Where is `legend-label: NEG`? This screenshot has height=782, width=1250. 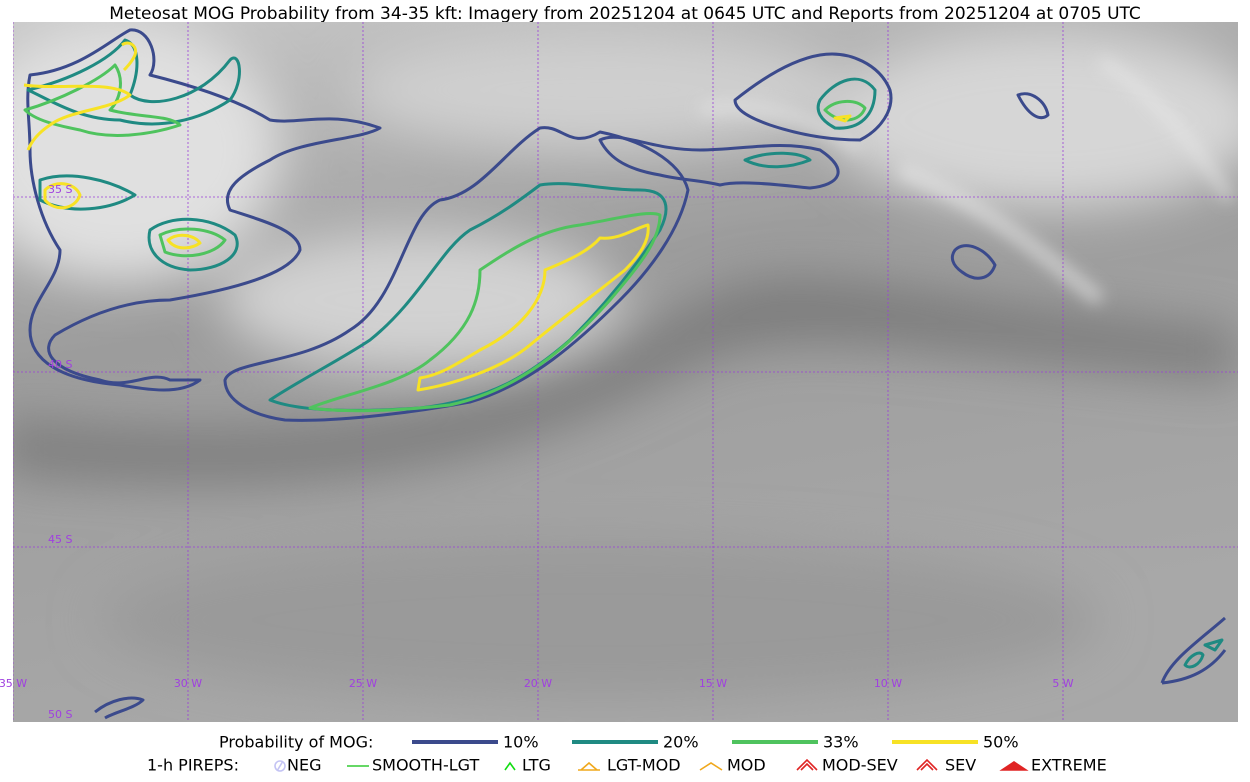 legend-label: NEG is located at coordinates (304, 765).